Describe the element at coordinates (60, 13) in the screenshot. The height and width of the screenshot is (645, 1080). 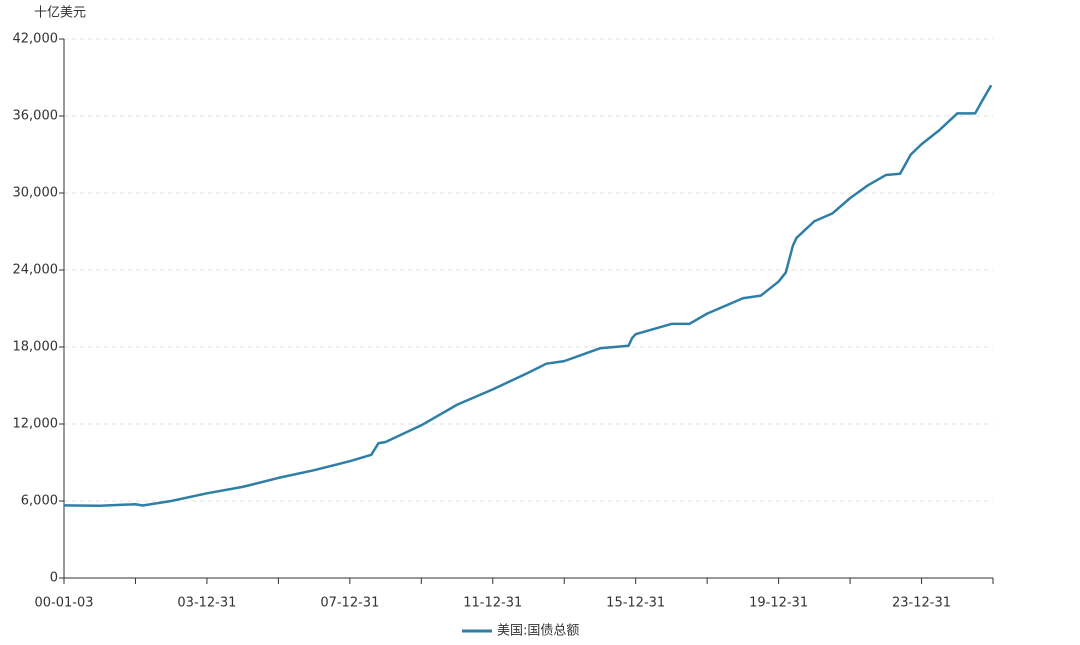
I see `y-axis-label: 十亿美元` at that location.